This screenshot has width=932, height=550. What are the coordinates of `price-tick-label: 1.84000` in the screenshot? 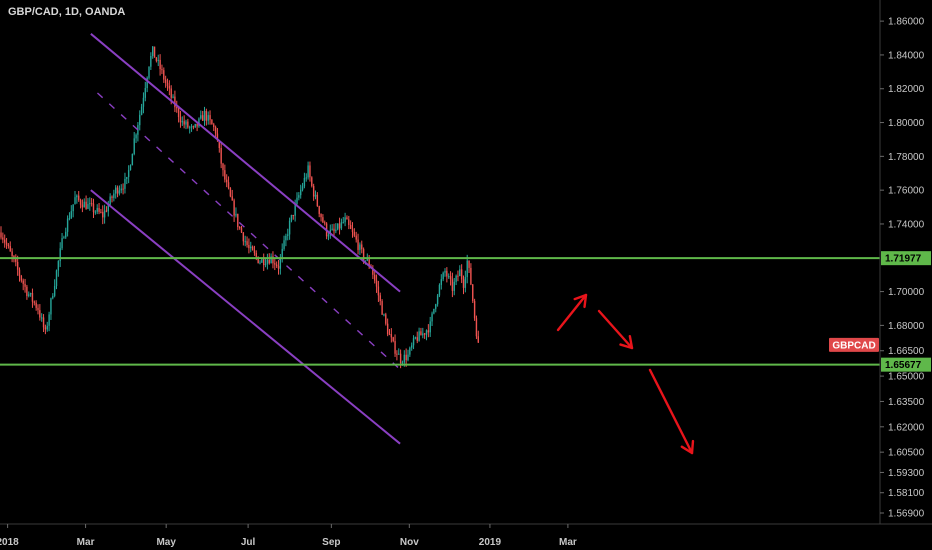 It's located at (906, 55).